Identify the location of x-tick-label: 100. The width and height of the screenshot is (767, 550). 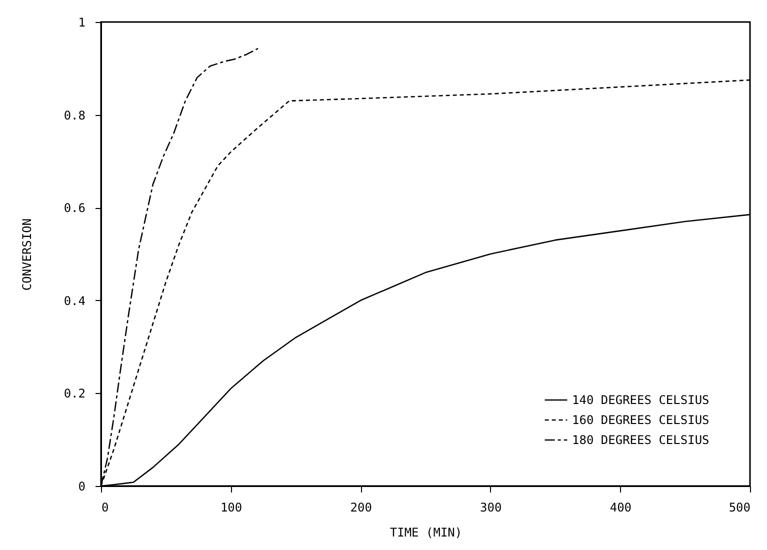
(231, 507).